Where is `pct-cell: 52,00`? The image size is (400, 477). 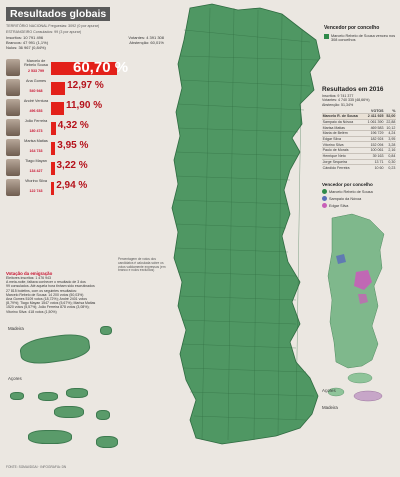
pct-cell: 52,00 is located at coordinates (390, 116).